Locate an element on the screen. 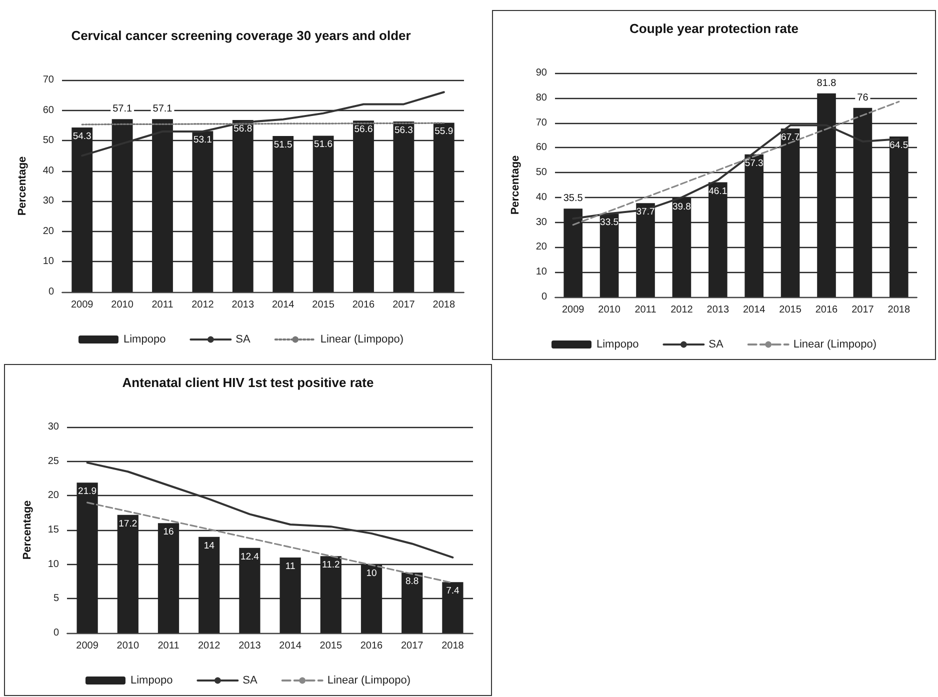 This screenshot has height=697, width=938. y-tick-label: 90 is located at coordinates (542, 73).